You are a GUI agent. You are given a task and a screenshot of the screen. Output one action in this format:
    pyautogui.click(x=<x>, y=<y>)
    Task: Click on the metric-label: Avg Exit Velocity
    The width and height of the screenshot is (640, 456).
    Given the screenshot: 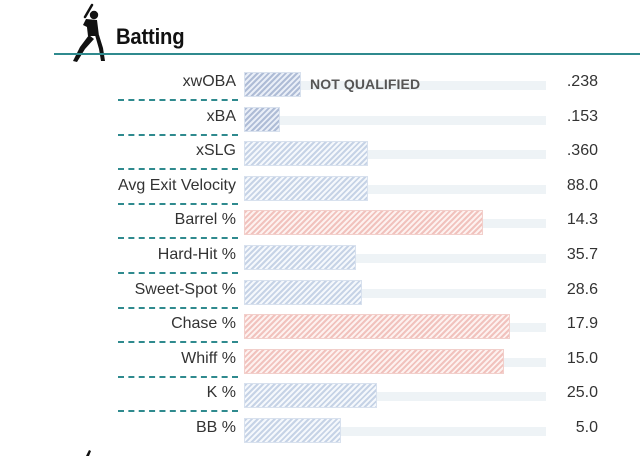 What is the action you would take?
    pyautogui.click(x=177, y=185)
    